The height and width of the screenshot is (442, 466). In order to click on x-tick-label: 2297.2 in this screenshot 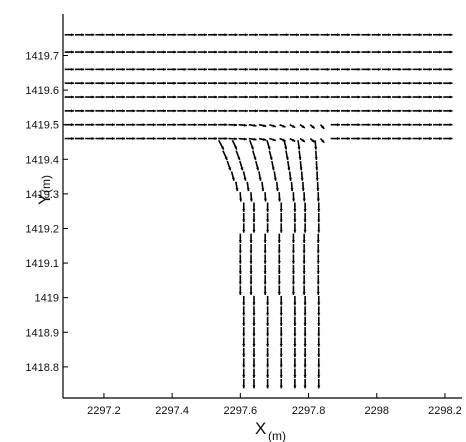, I will do `click(104, 411)`.